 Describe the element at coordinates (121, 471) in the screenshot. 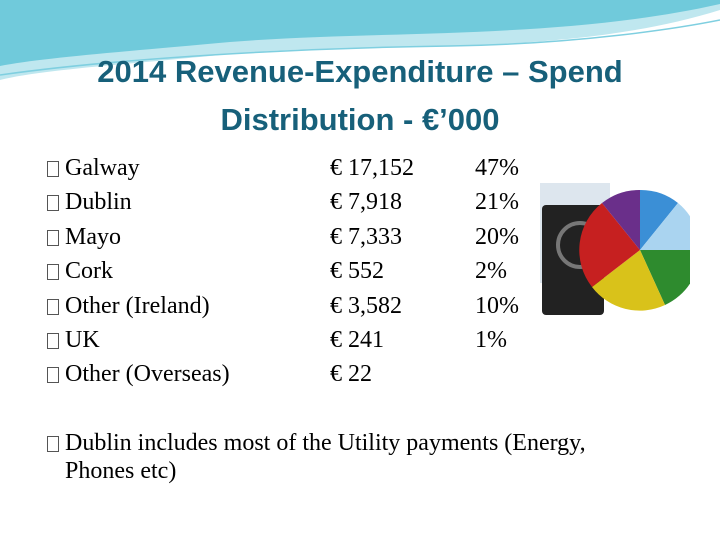

I see `note-line: Phones etc)` at that location.